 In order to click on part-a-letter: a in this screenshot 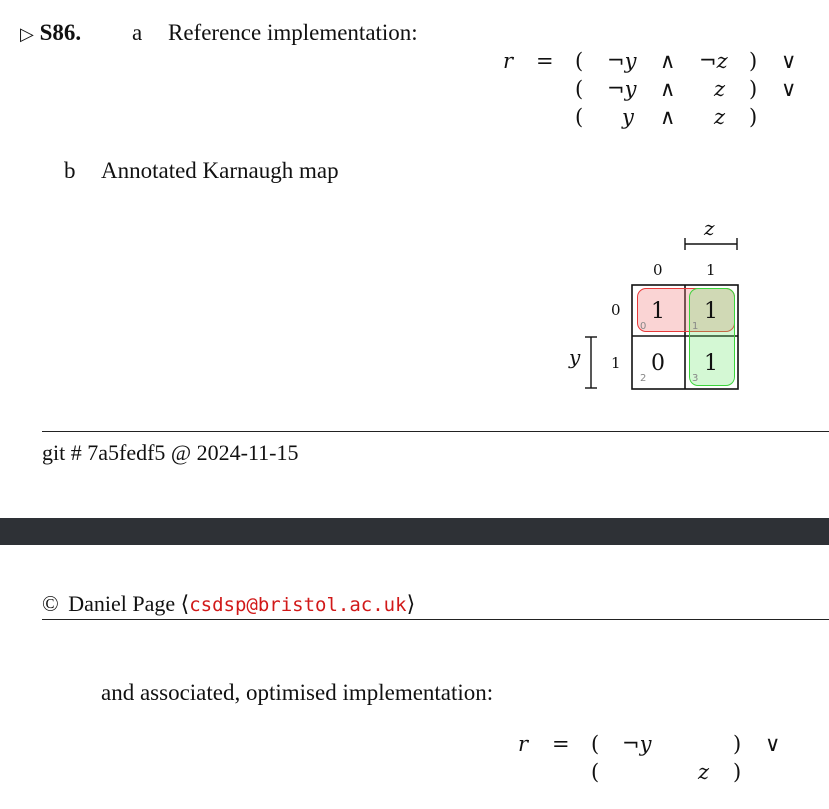, I will do `click(137, 32)`.